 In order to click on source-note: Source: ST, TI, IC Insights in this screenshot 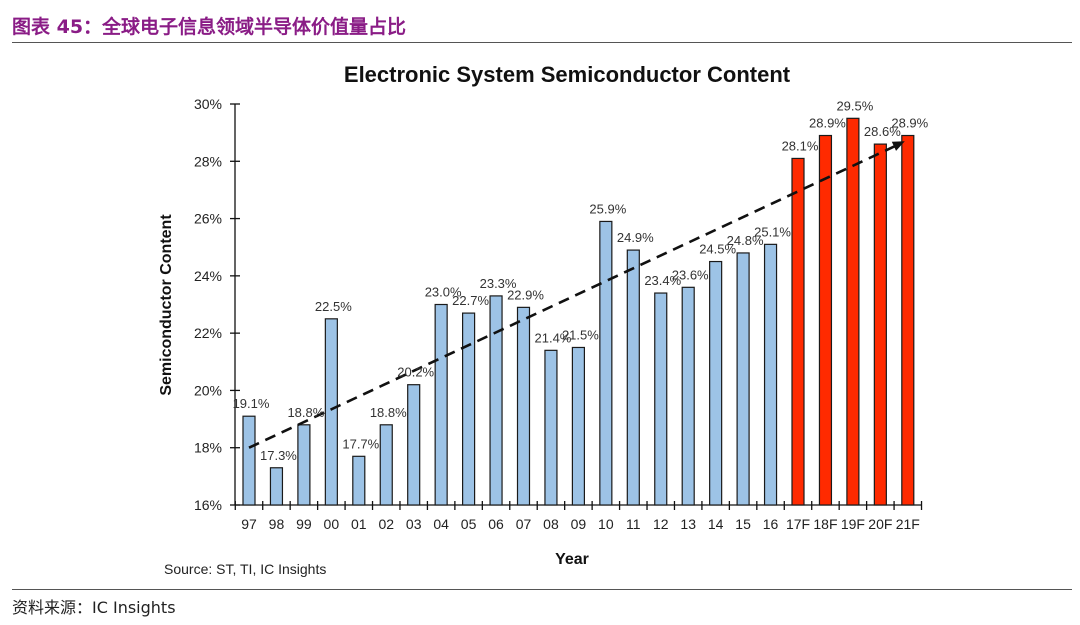, I will do `click(245, 569)`.